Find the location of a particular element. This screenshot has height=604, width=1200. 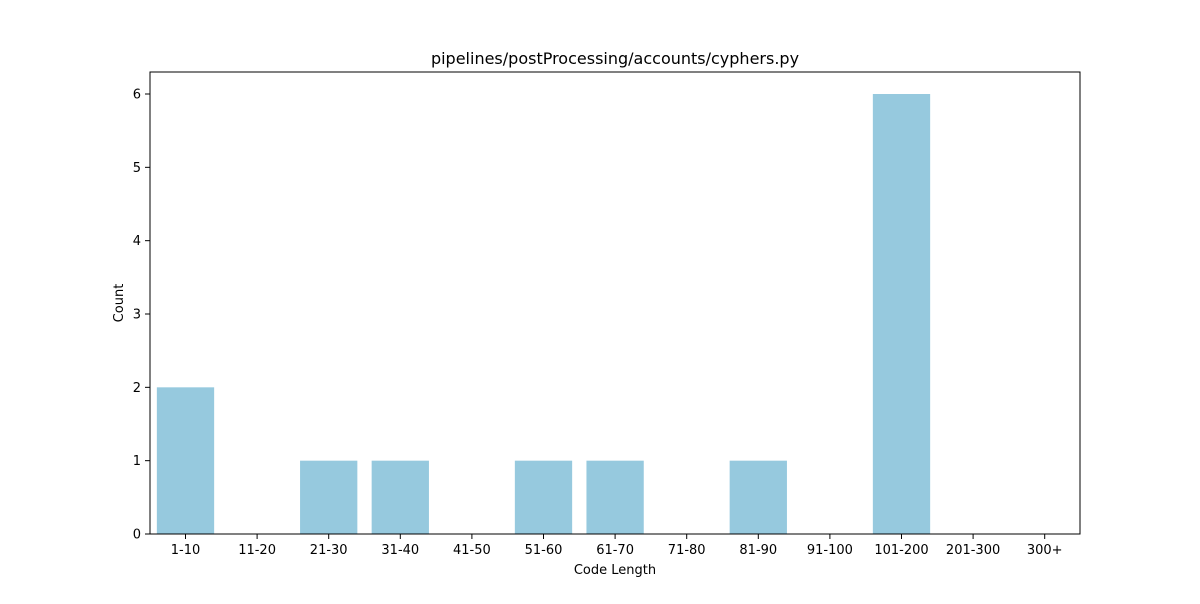

y-axis-label: Count is located at coordinates (119, 303).